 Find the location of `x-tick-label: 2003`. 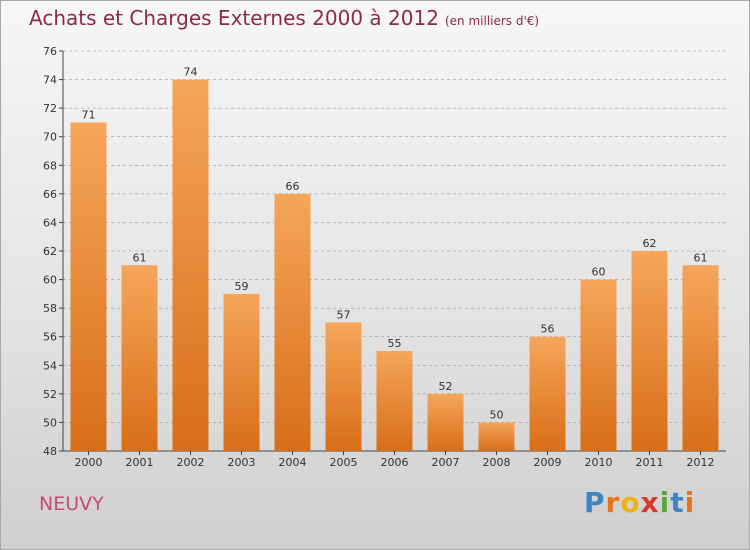

x-tick-label: 2003 is located at coordinates (242, 462).